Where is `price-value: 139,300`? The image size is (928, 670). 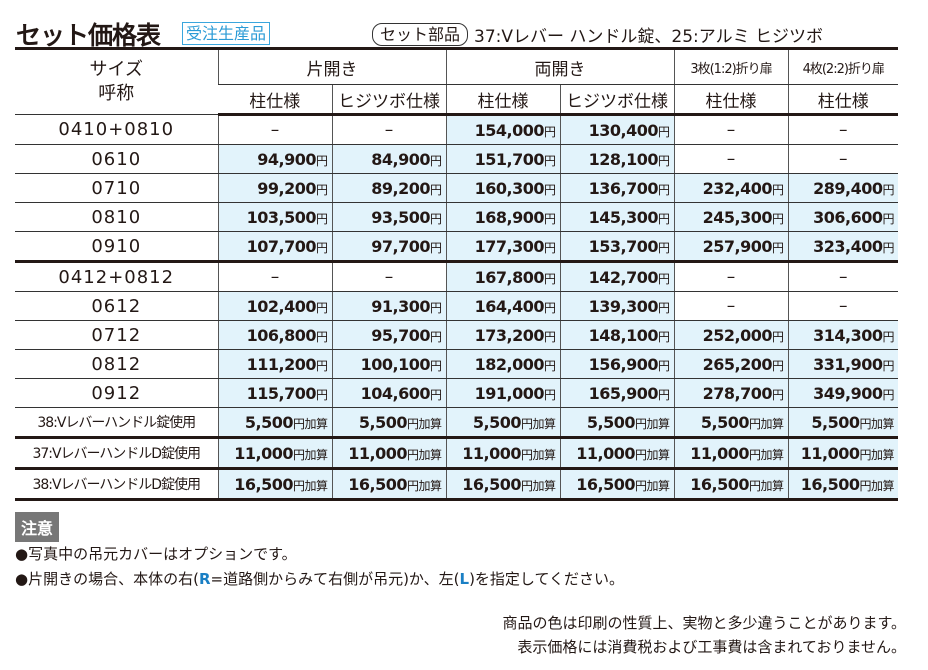
price-value: 139,300 is located at coordinates (623, 306).